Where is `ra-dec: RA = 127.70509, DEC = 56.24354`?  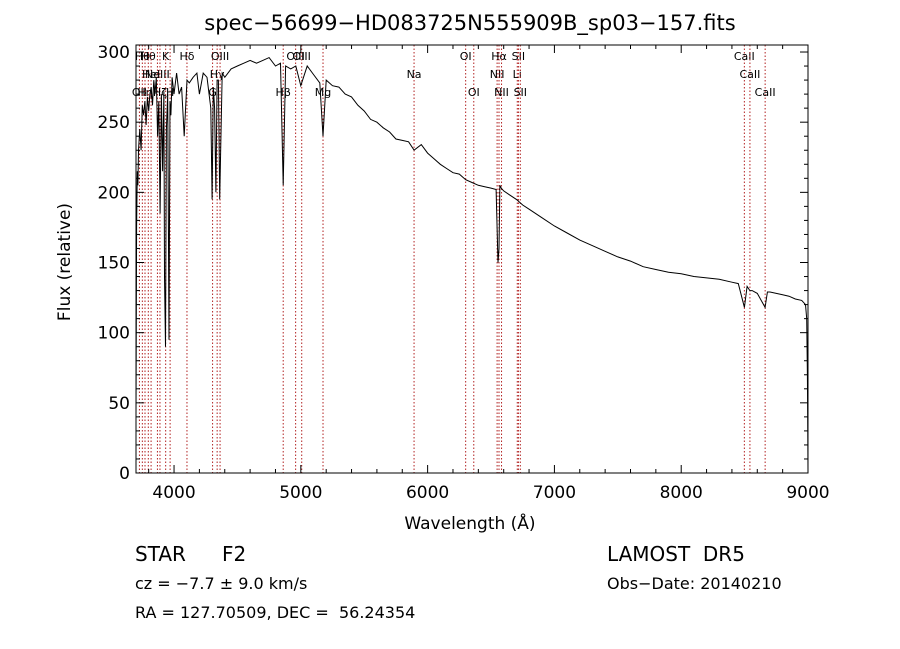
ra-dec: RA = 127.70509, DEC = 56.24354 is located at coordinates (275, 612).